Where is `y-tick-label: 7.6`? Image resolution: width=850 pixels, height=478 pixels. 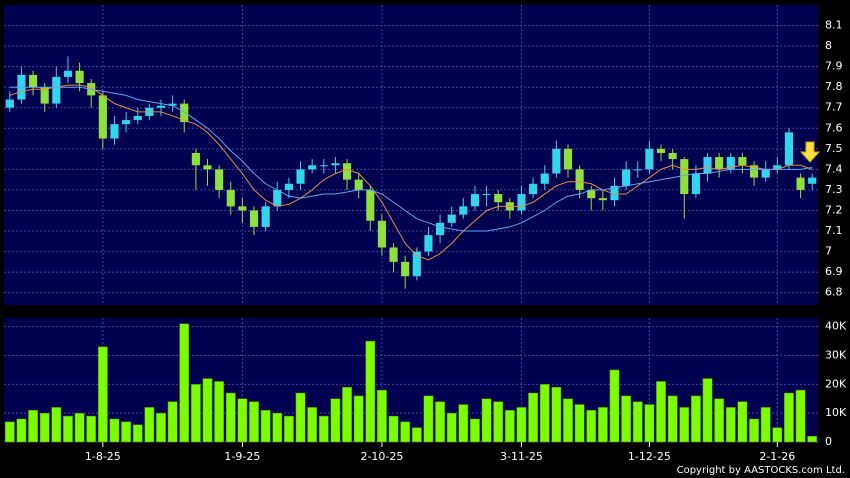
y-tick-label: 7.6 is located at coordinates (834, 127).